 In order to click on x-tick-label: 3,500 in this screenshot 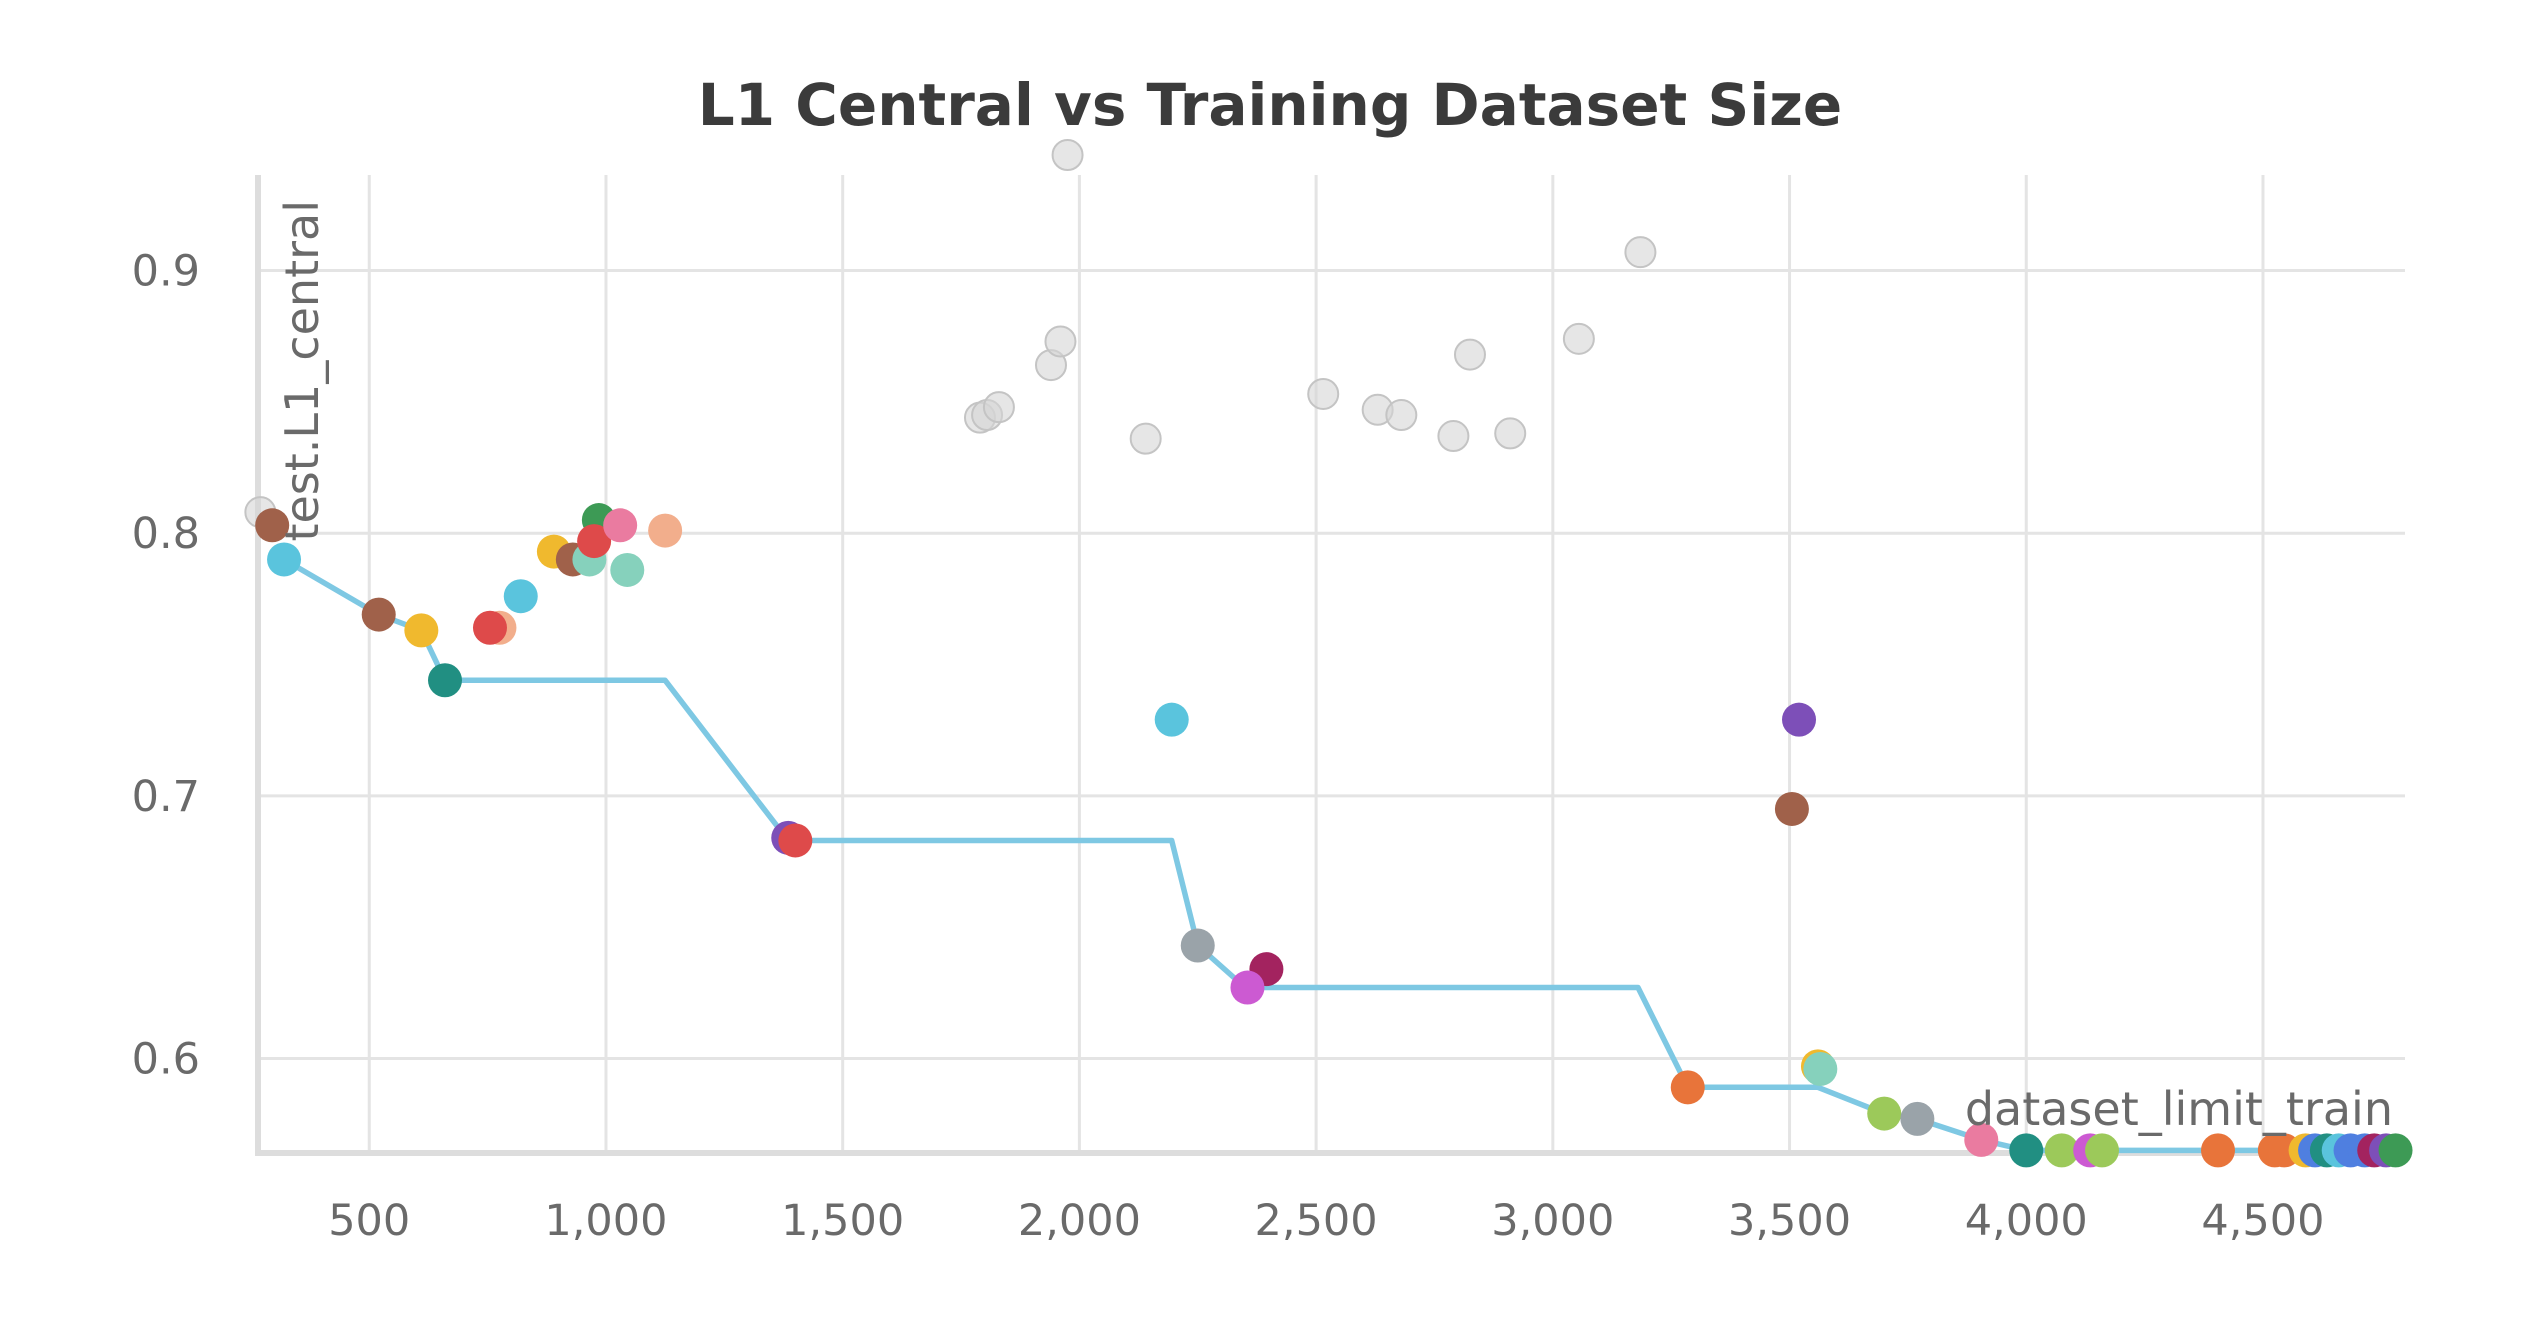, I will do `click(1789, 1221)`.